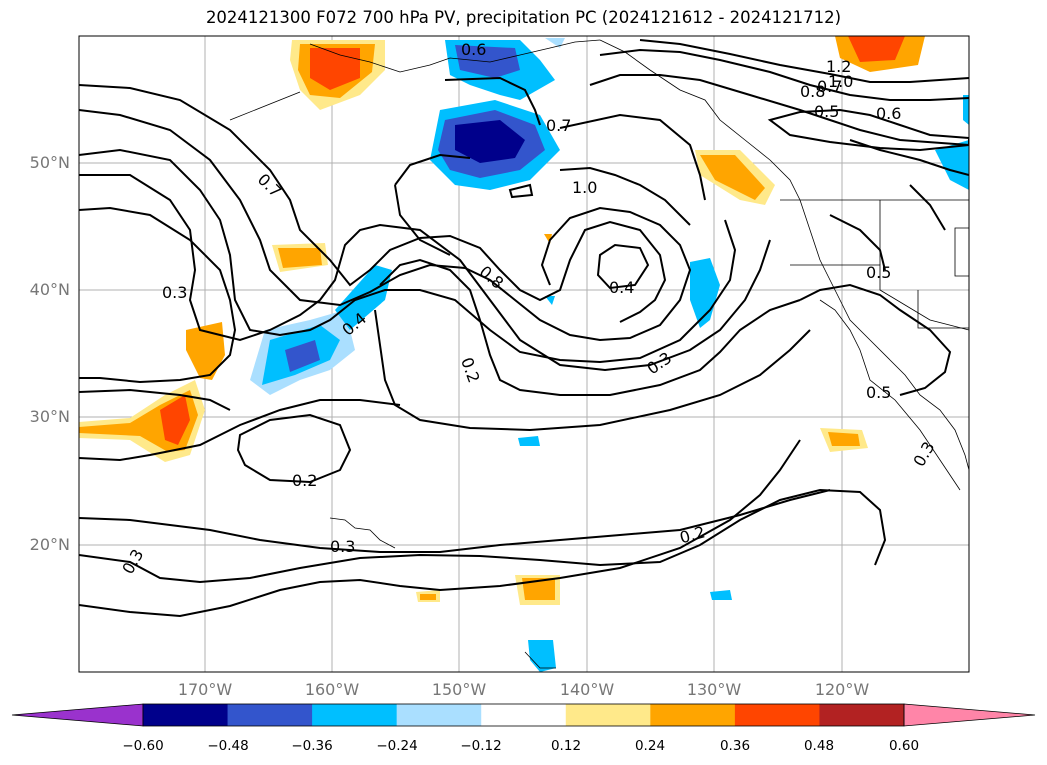 The width and height of the screenshot is (1047, 765). Describe the element at coordinates (819, 746) in the screenshot. I see `colorbar-tick-label: 0.48` at that location.